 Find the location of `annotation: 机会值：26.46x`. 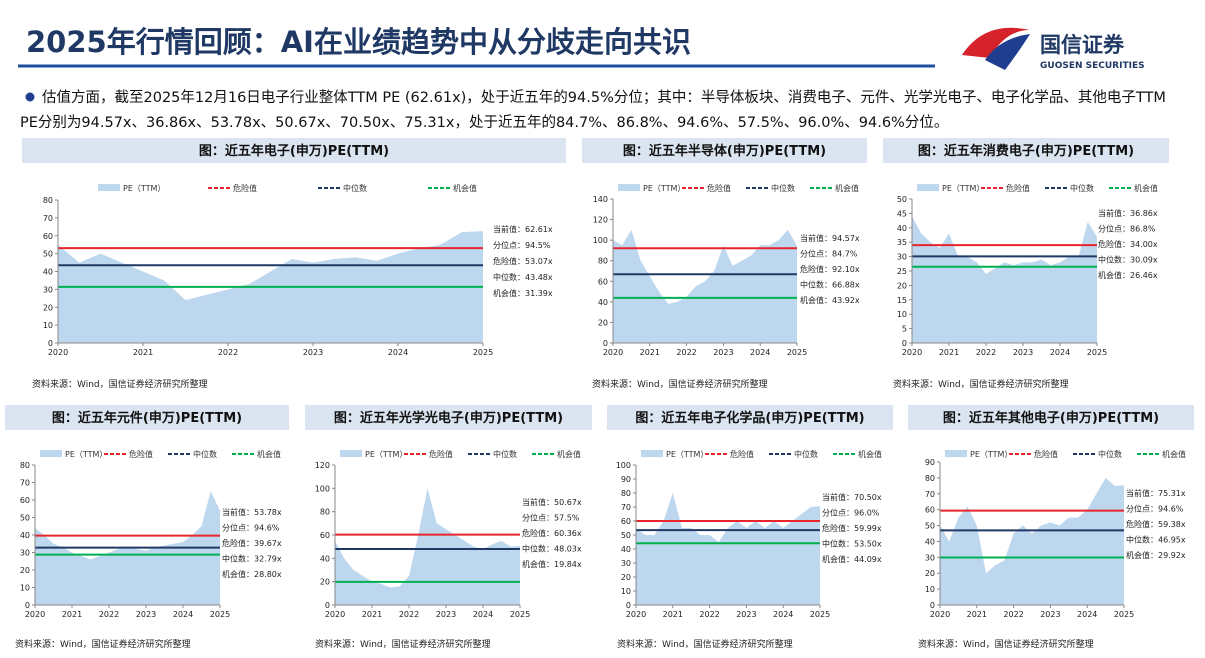

annotation: 机会值：26.46x is located at coordinates (1128, 275).